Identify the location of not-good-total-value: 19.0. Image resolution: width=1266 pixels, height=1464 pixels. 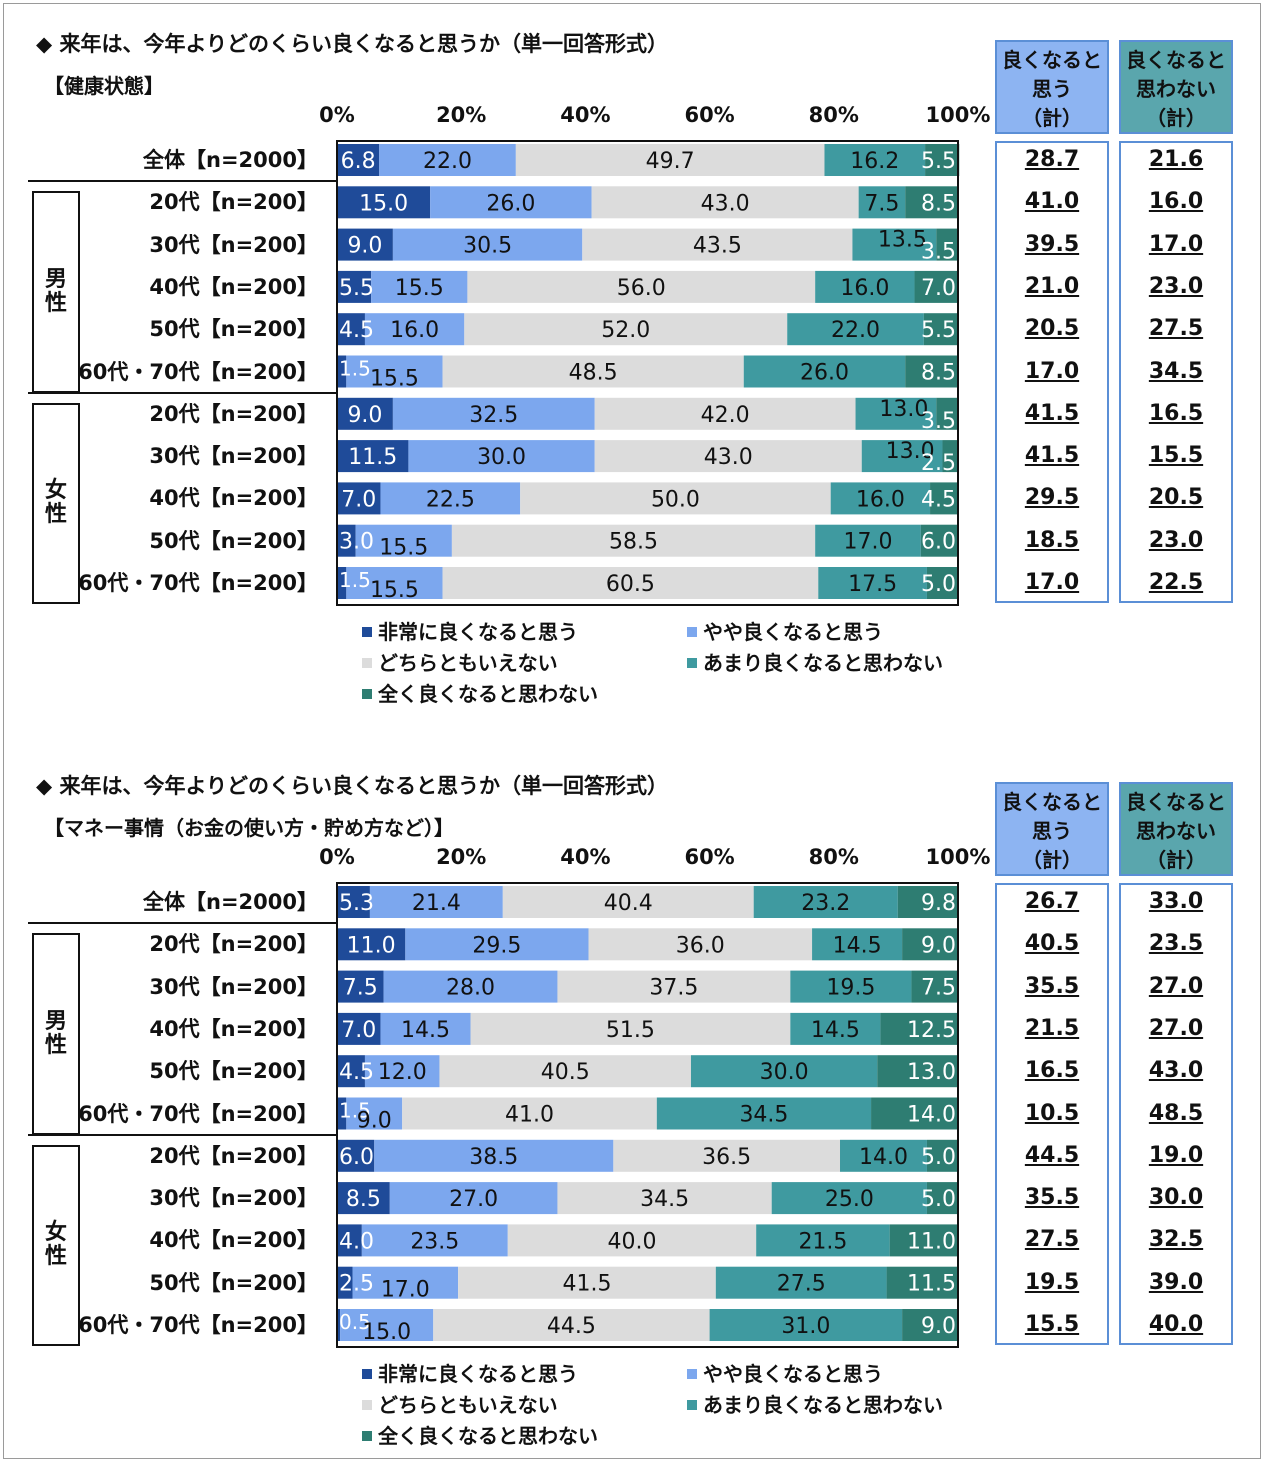
(1176, 1155).